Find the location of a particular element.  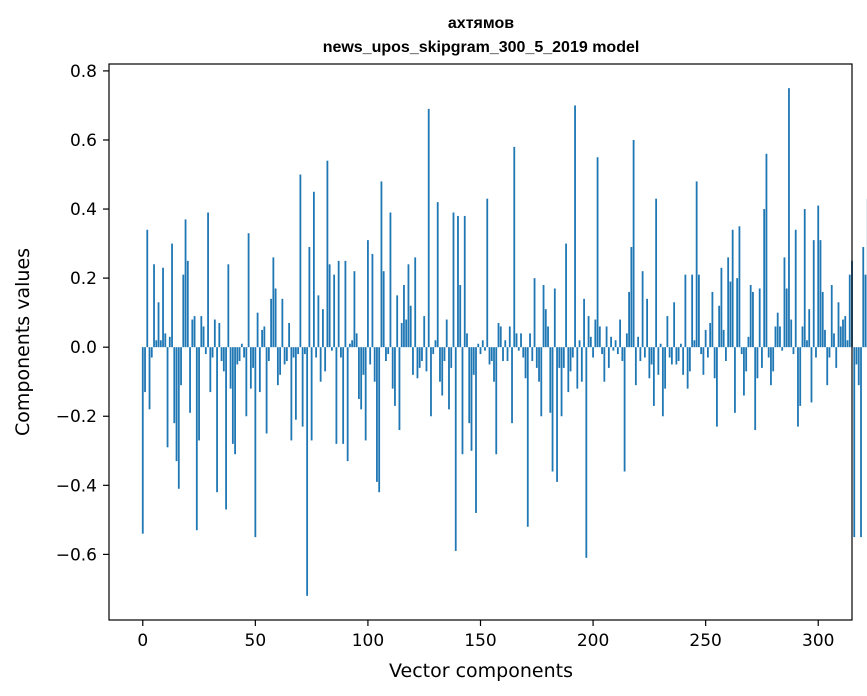

y-tick-label: 0.8 is located at coordinates (83, 72).